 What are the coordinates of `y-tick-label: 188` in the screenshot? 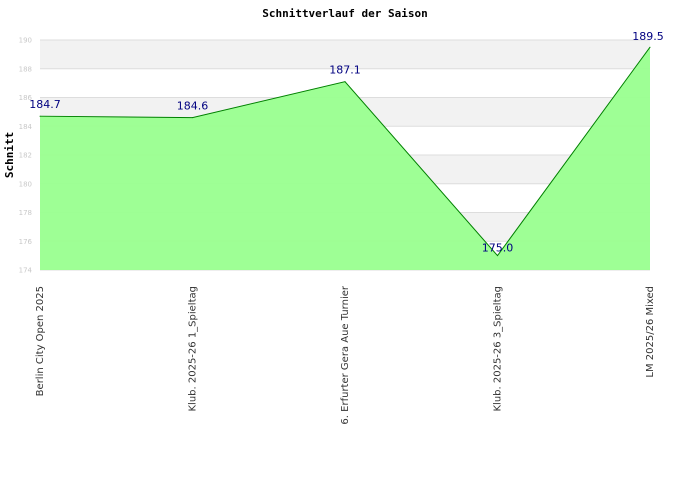 It's located at (25, 69).